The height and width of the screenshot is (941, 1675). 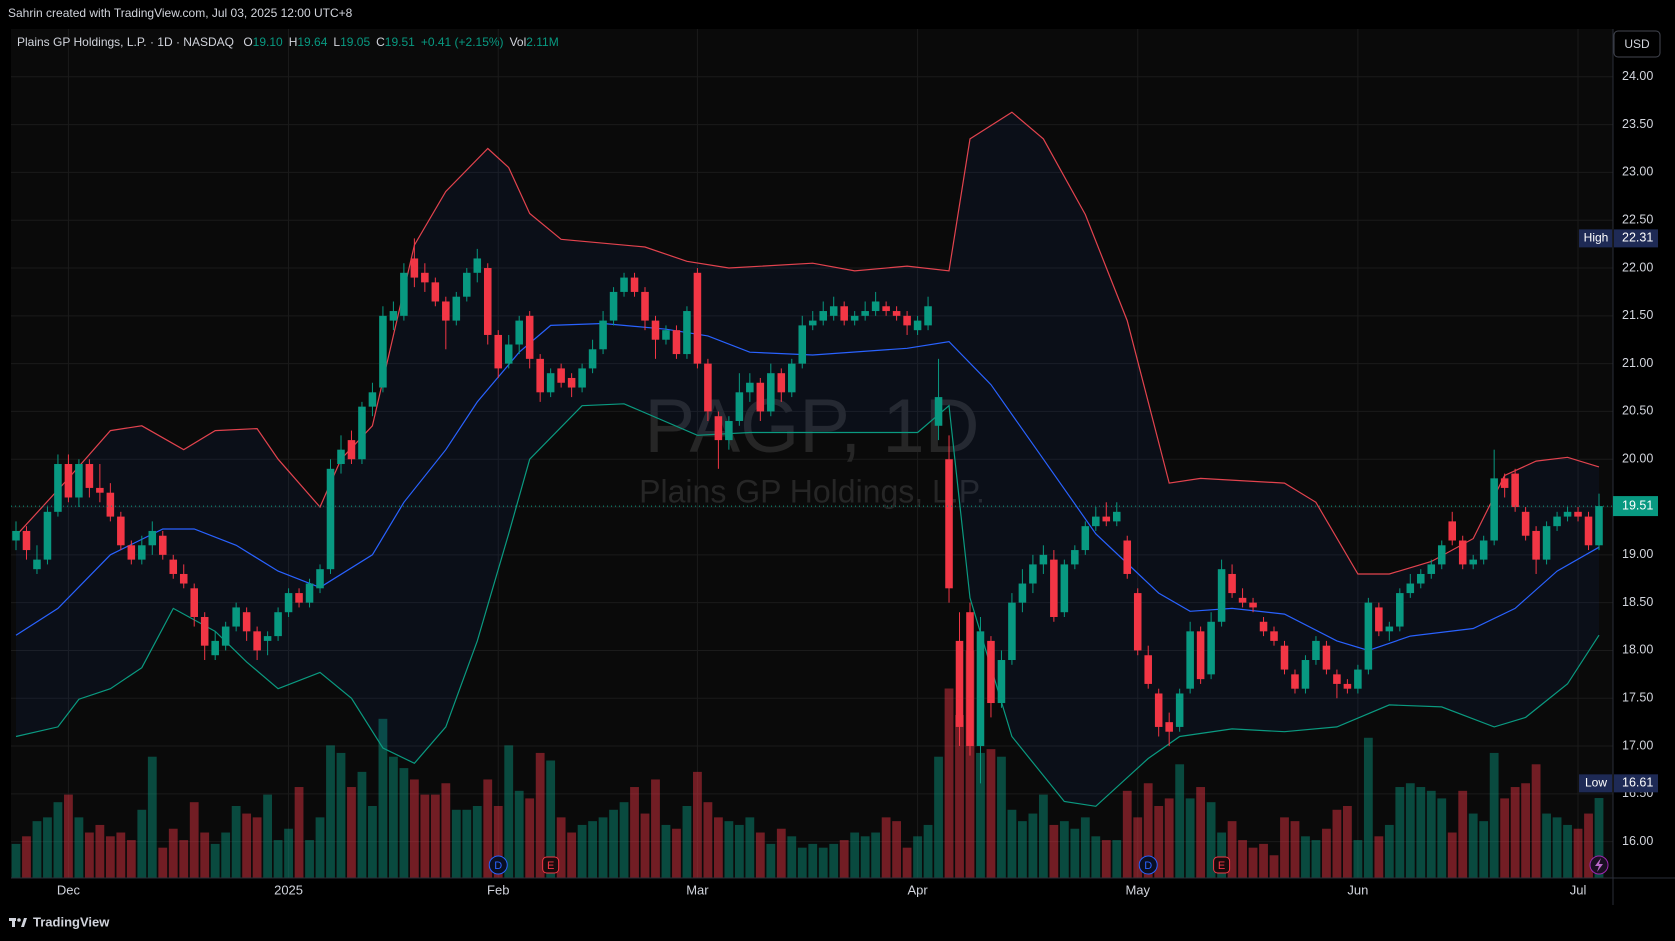 What do you see at coordinates (312, 42) in the screenshot?
I see `ohlc-value: 19.64` at bounding box center [312, 42].